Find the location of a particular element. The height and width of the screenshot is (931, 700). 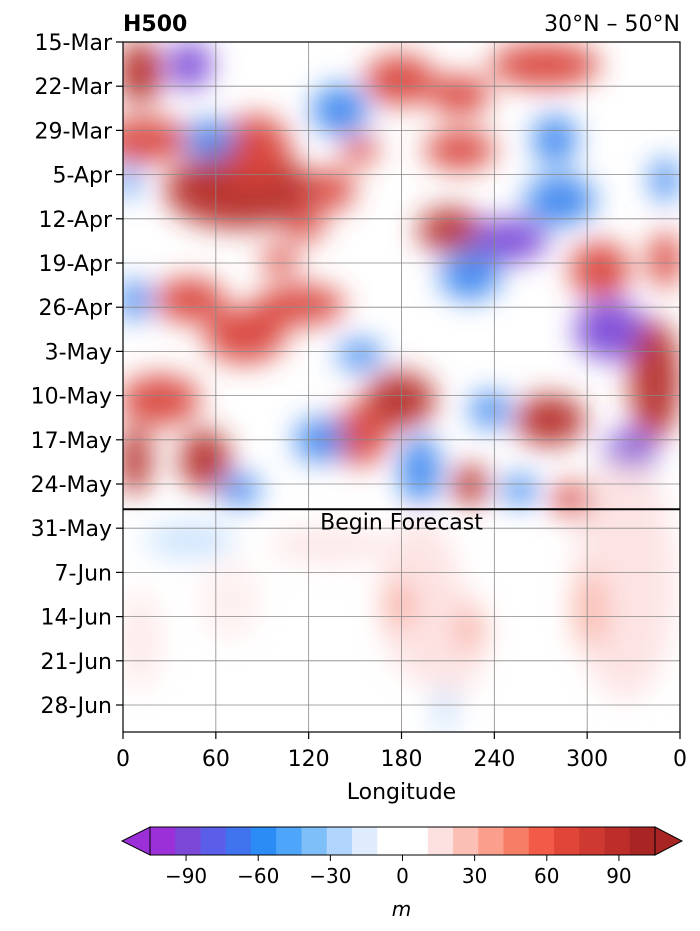

colorbar-label: m is located at coordinates (401, 909).